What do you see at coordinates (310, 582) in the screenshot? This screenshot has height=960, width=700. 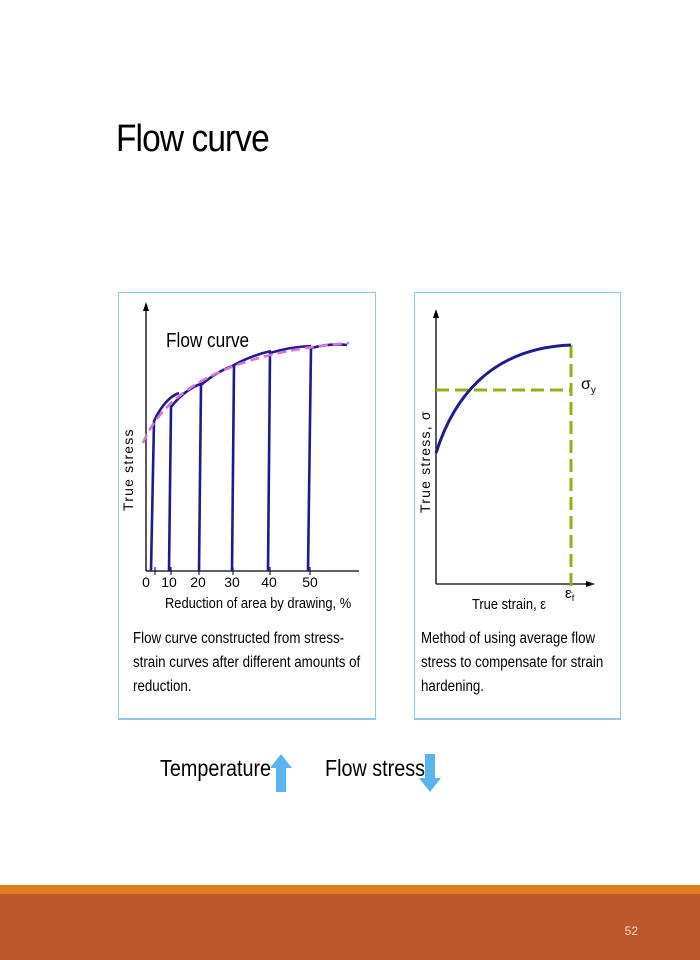 I see `x-tick-label: 50` at bounding box center [310, 582].